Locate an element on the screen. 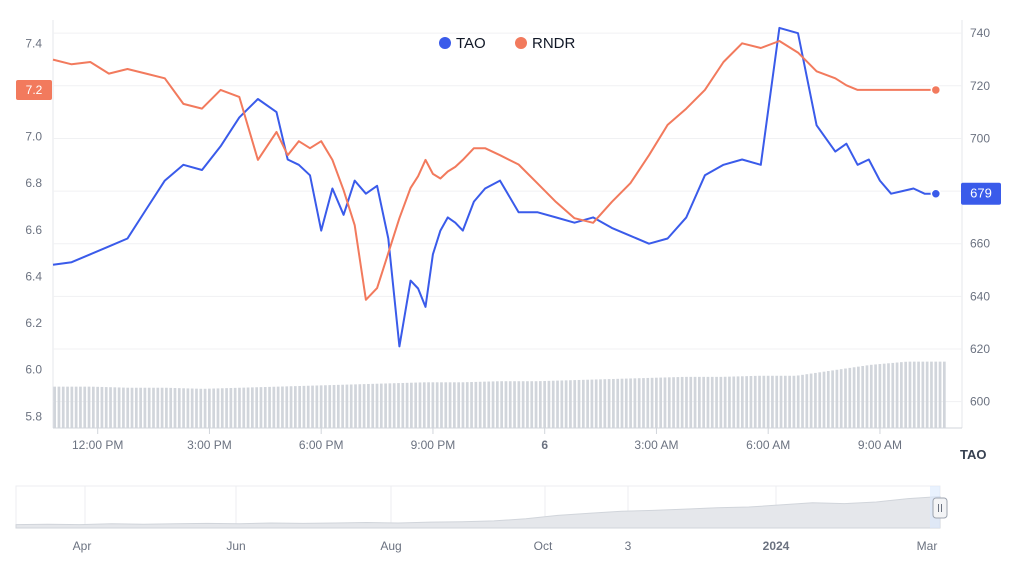 This screenshot has width=1024, height=575. navigator-handle-box is located at coordinates (940, 508).